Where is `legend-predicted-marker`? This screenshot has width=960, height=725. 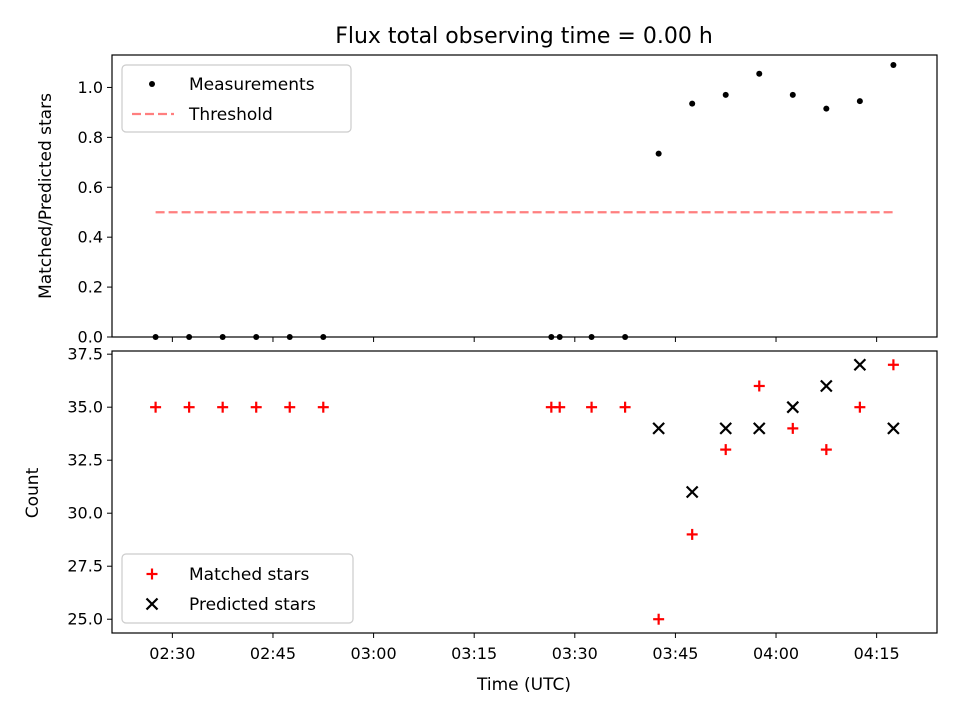 legend-predicted-marker is located at coordinates (152, 604).